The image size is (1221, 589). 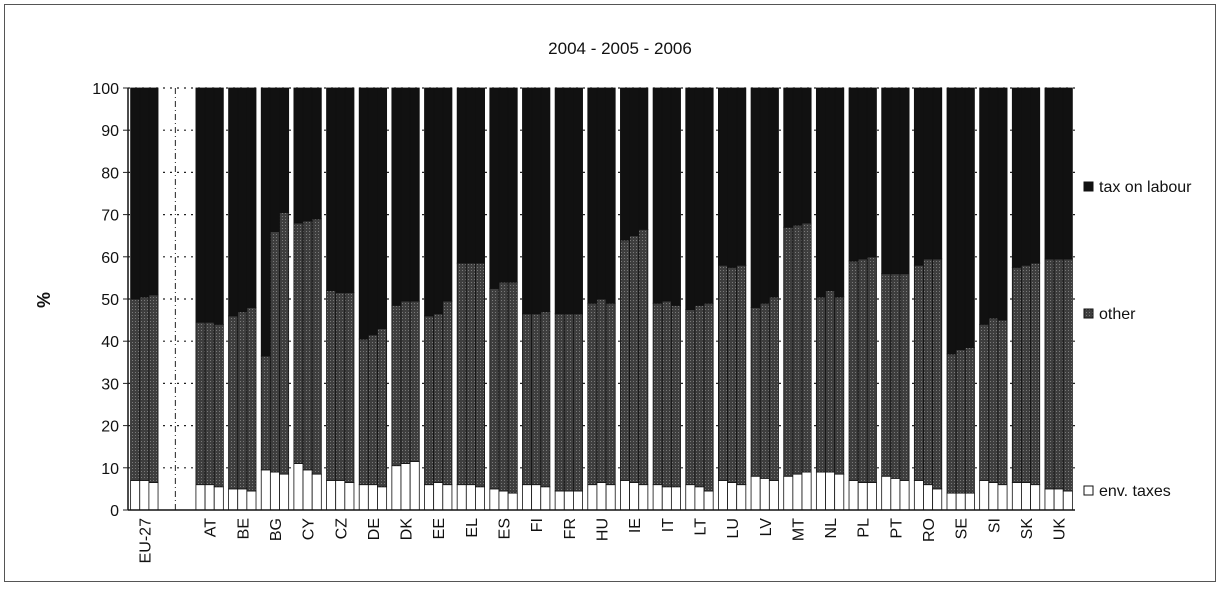 I want to click on x-category-label: DE, so click(x=374, y=529).